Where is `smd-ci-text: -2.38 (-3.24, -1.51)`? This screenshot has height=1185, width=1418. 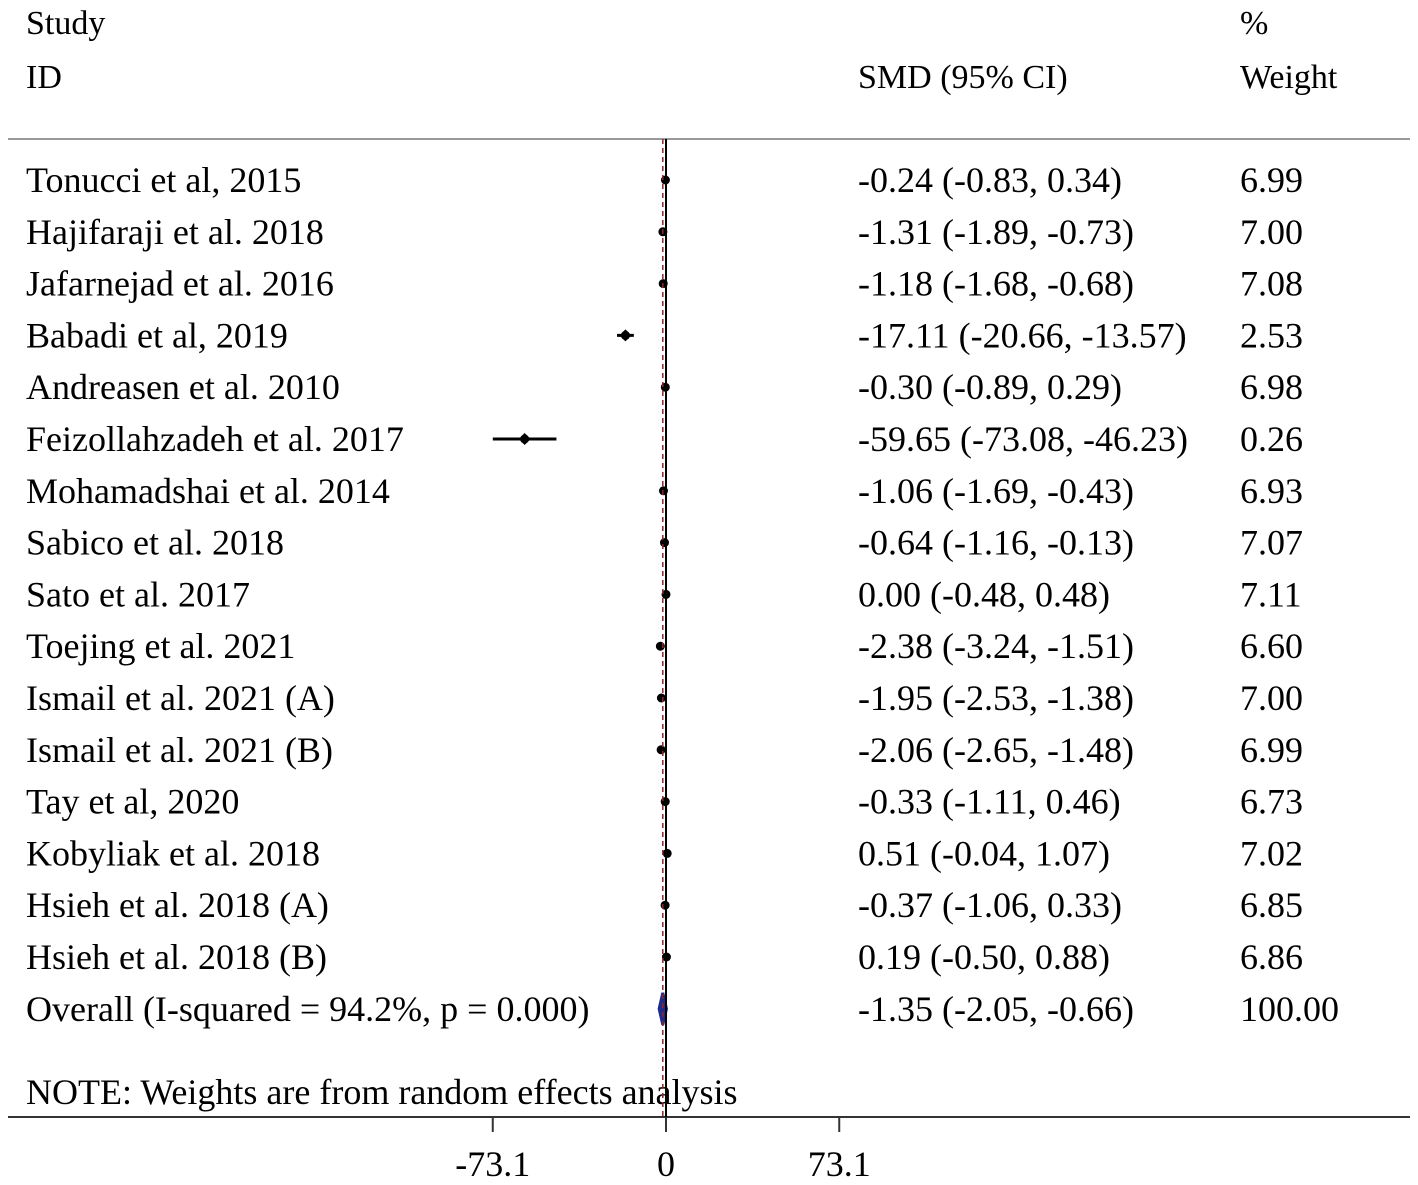 smd-ci-text: -2.38 (-3.24, -1.51) is located at coordinates (996, 646).